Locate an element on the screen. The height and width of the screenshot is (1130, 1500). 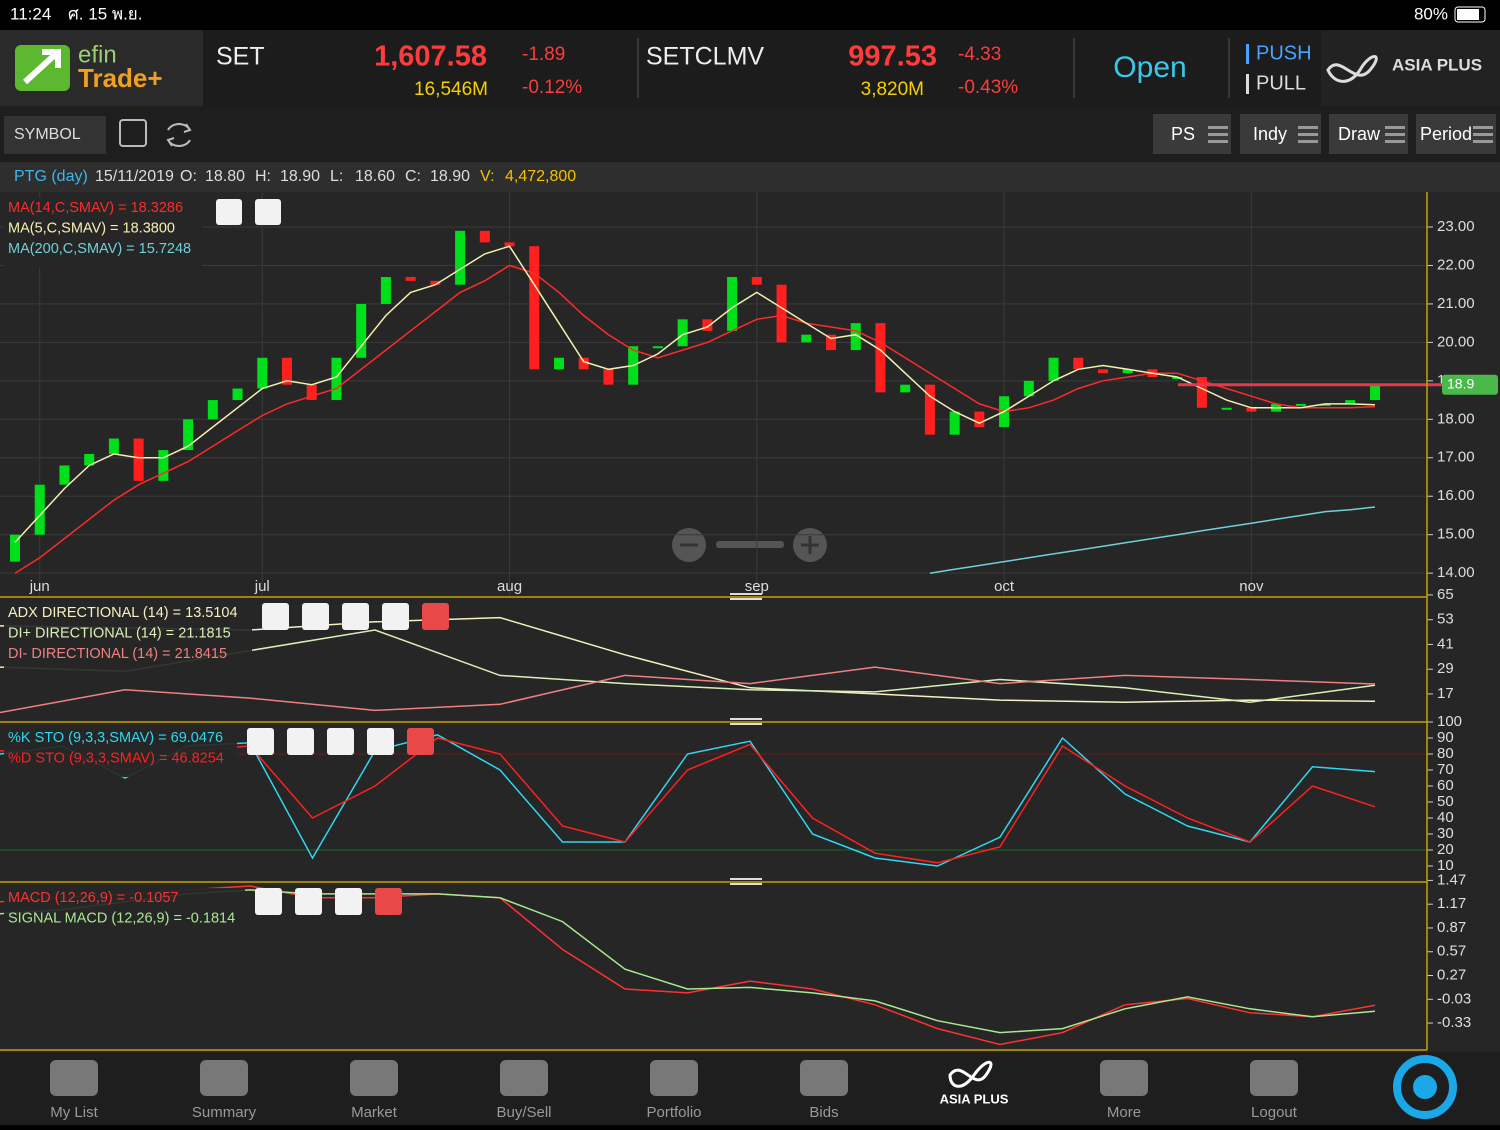
tool-button-label: Draw is located at coordinates (1359, 134).